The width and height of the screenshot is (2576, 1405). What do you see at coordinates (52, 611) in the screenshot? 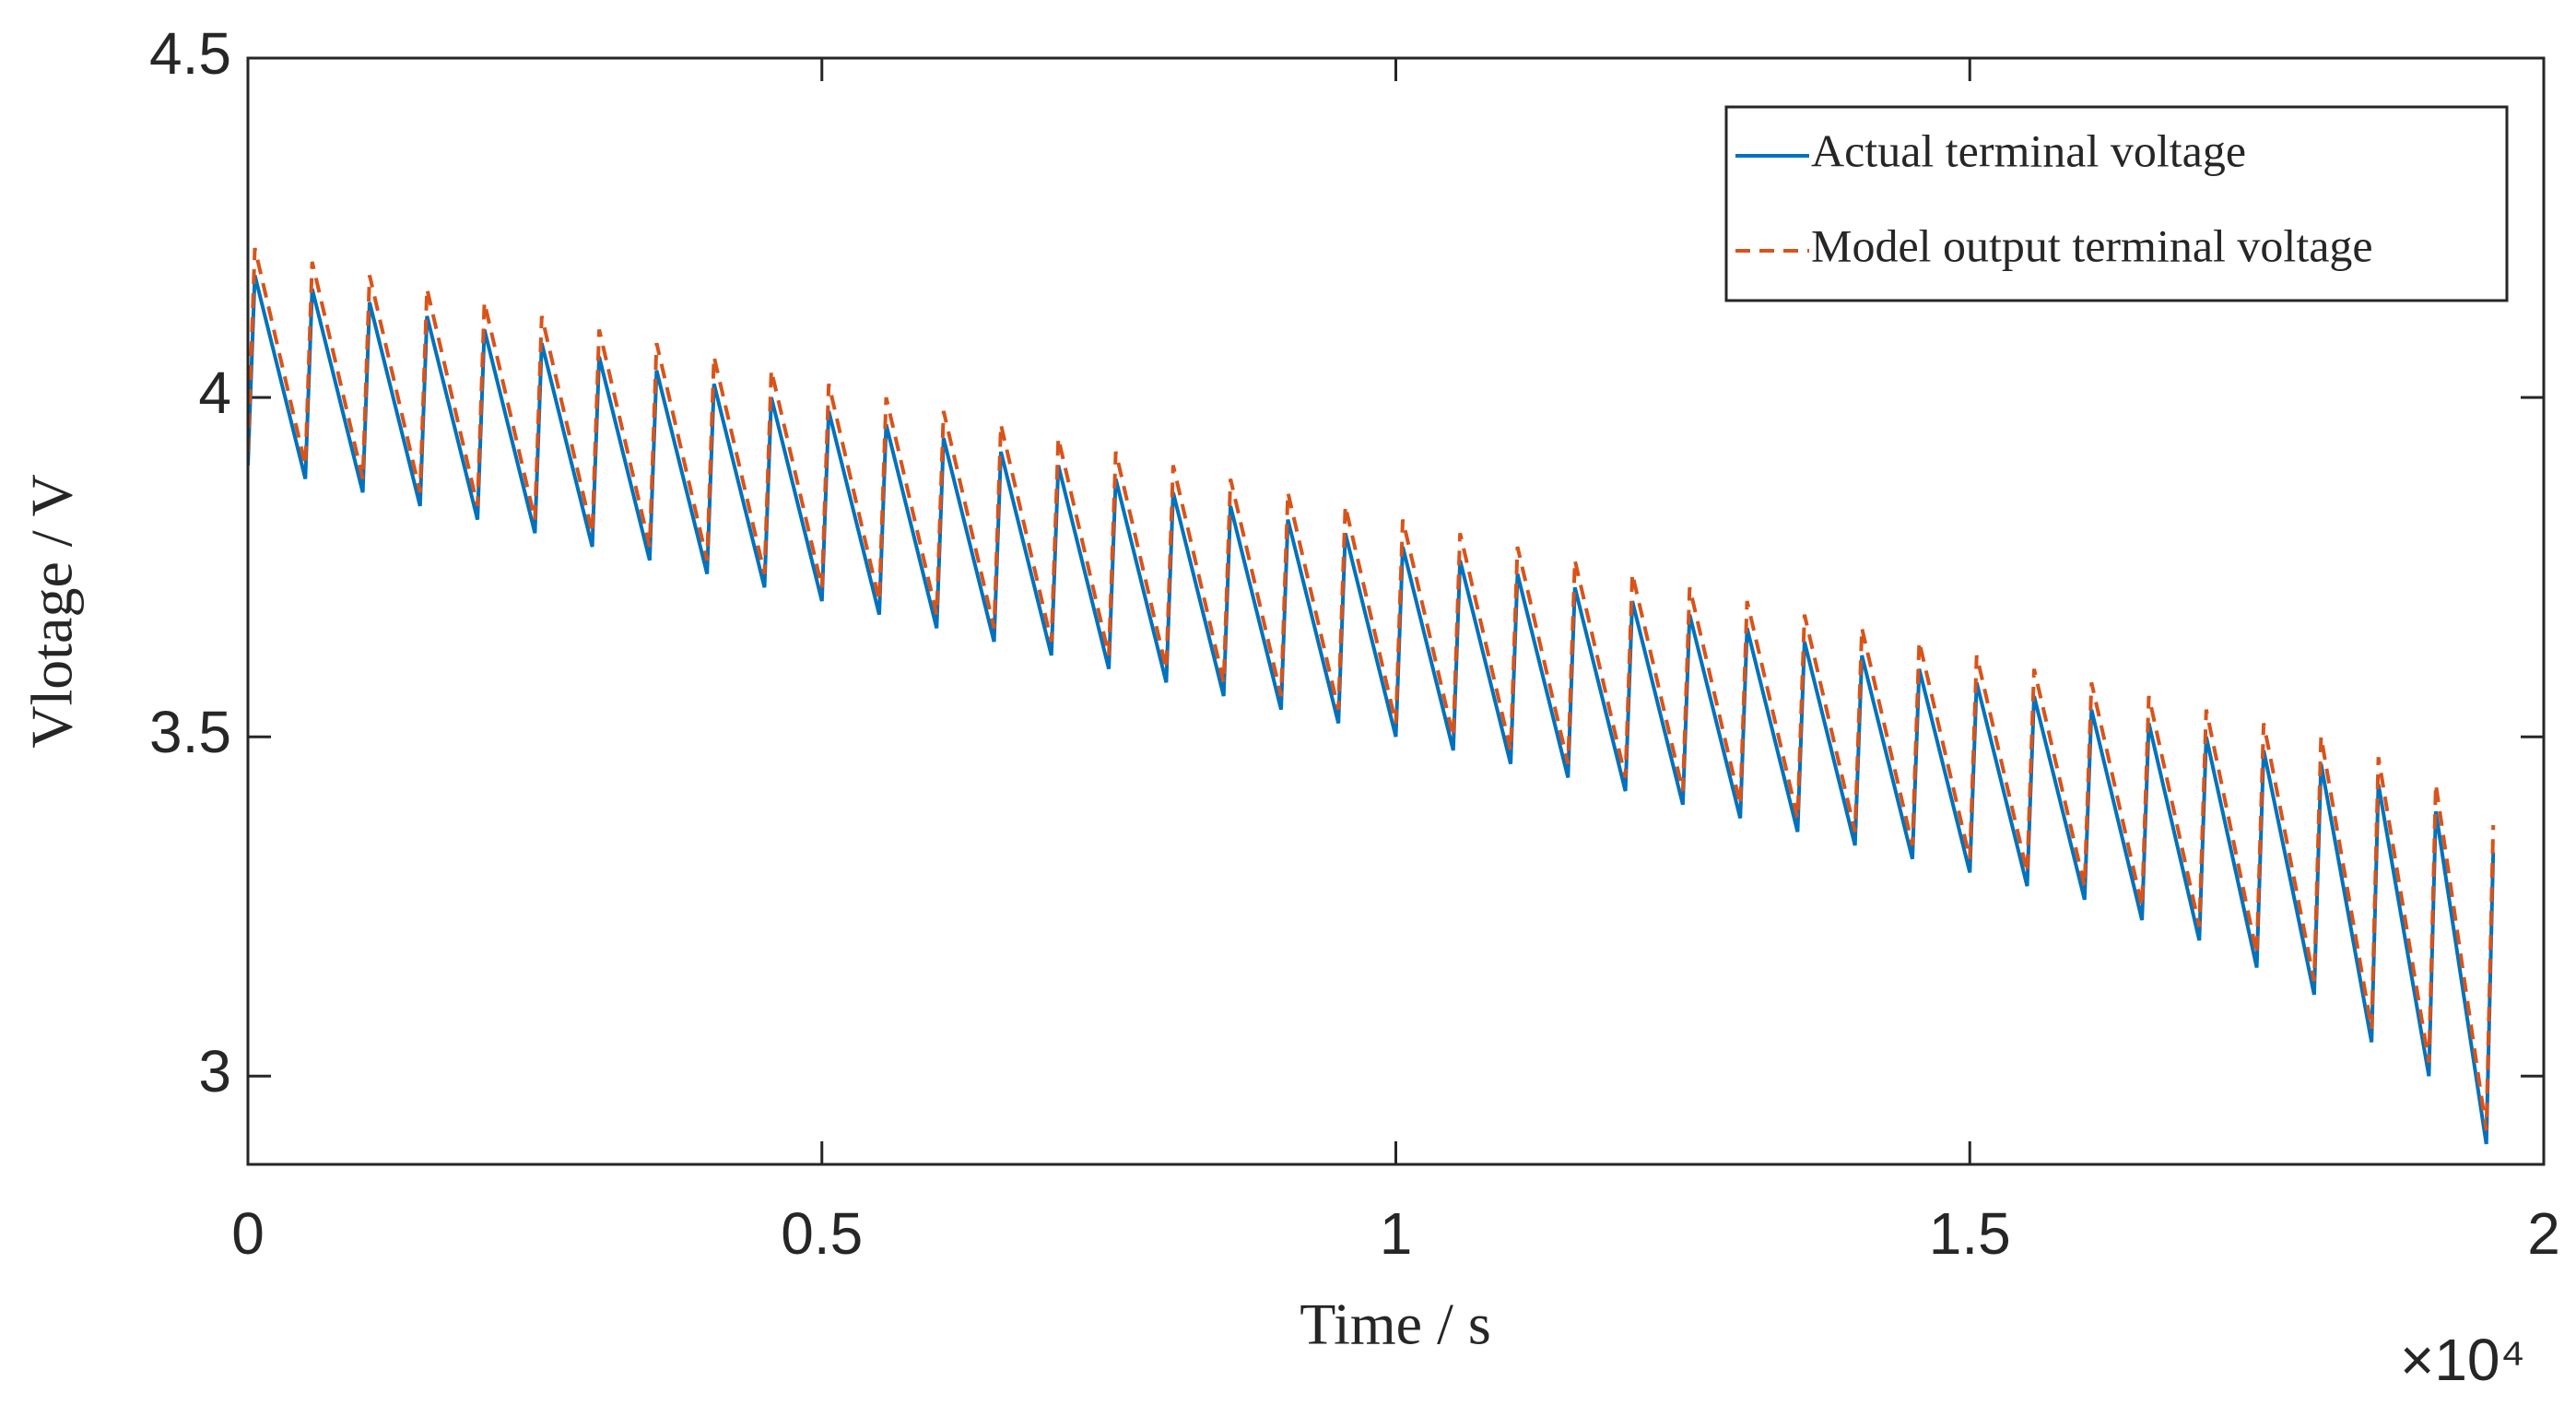
I see `y-axis-label: Vlotage / V` at bounding box center [52, 611].